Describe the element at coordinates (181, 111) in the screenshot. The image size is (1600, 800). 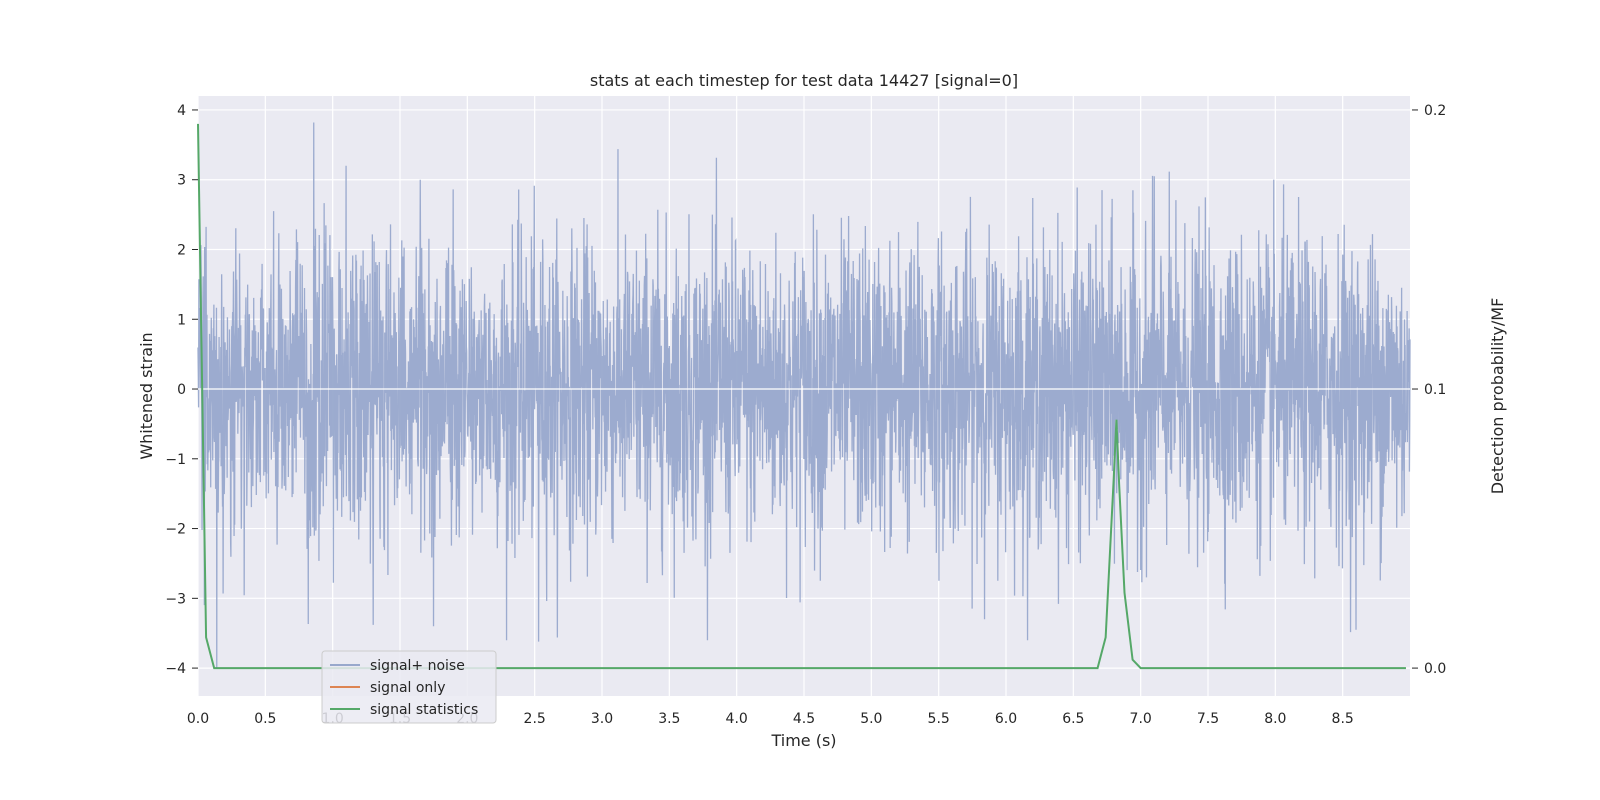
I see `y-tick-label: 4` at that location.